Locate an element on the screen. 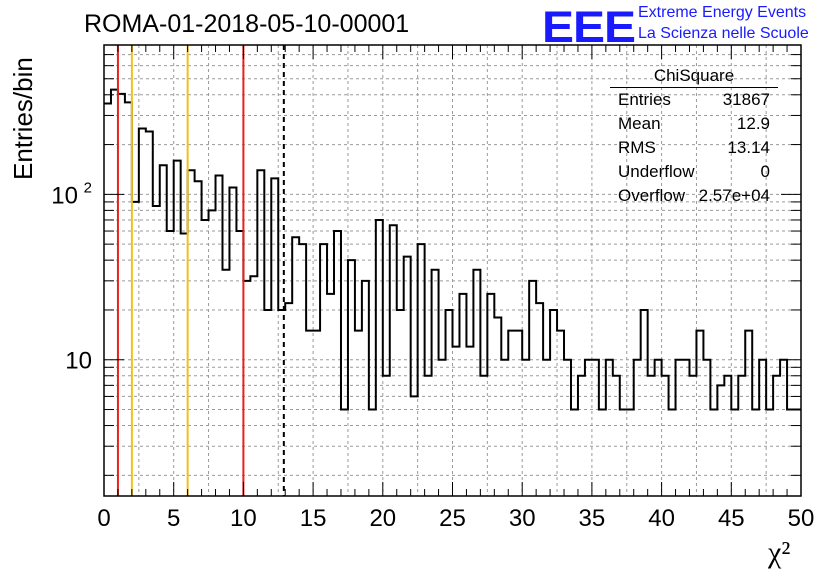  x-tick-label: 0 is located at coordinates (103, 518).